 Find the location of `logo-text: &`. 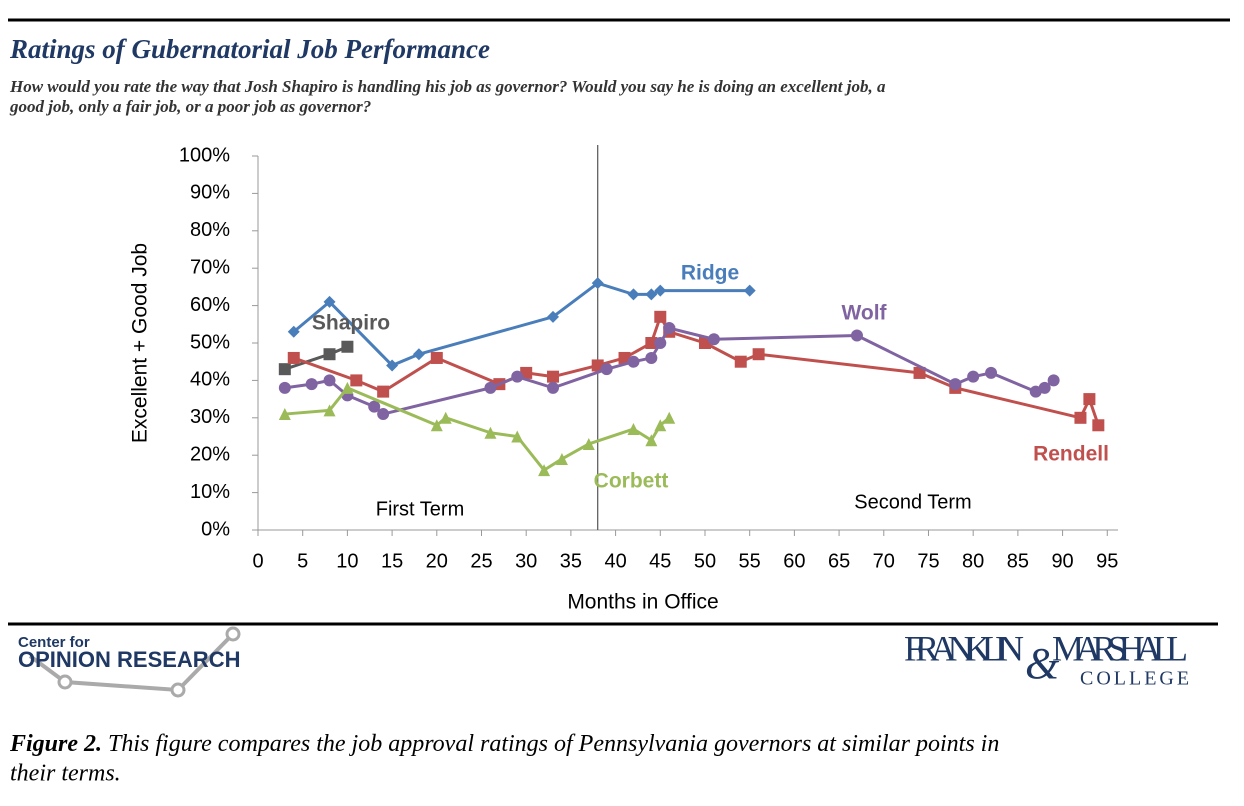

logo-text: & is located at coordinates (1042, 663).